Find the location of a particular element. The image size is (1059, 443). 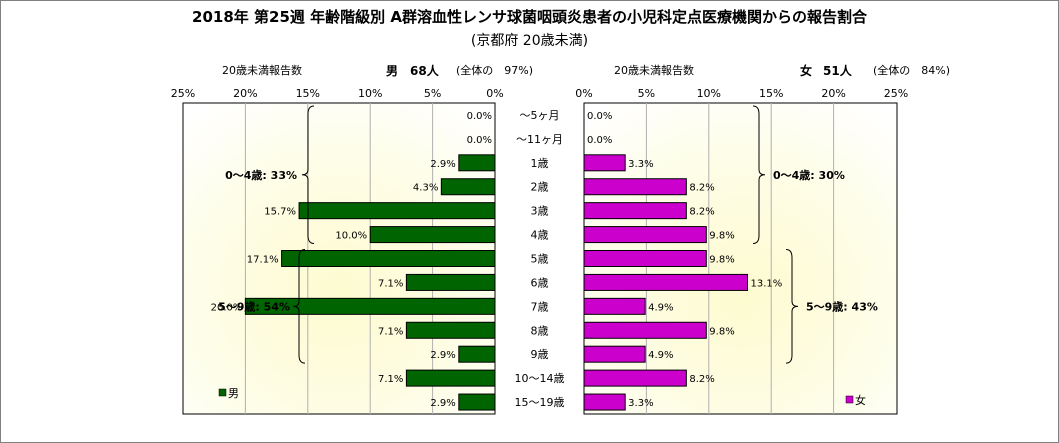

female-0-4-annotation: 0～4歳: 30% is located at coordinates (809, 175).